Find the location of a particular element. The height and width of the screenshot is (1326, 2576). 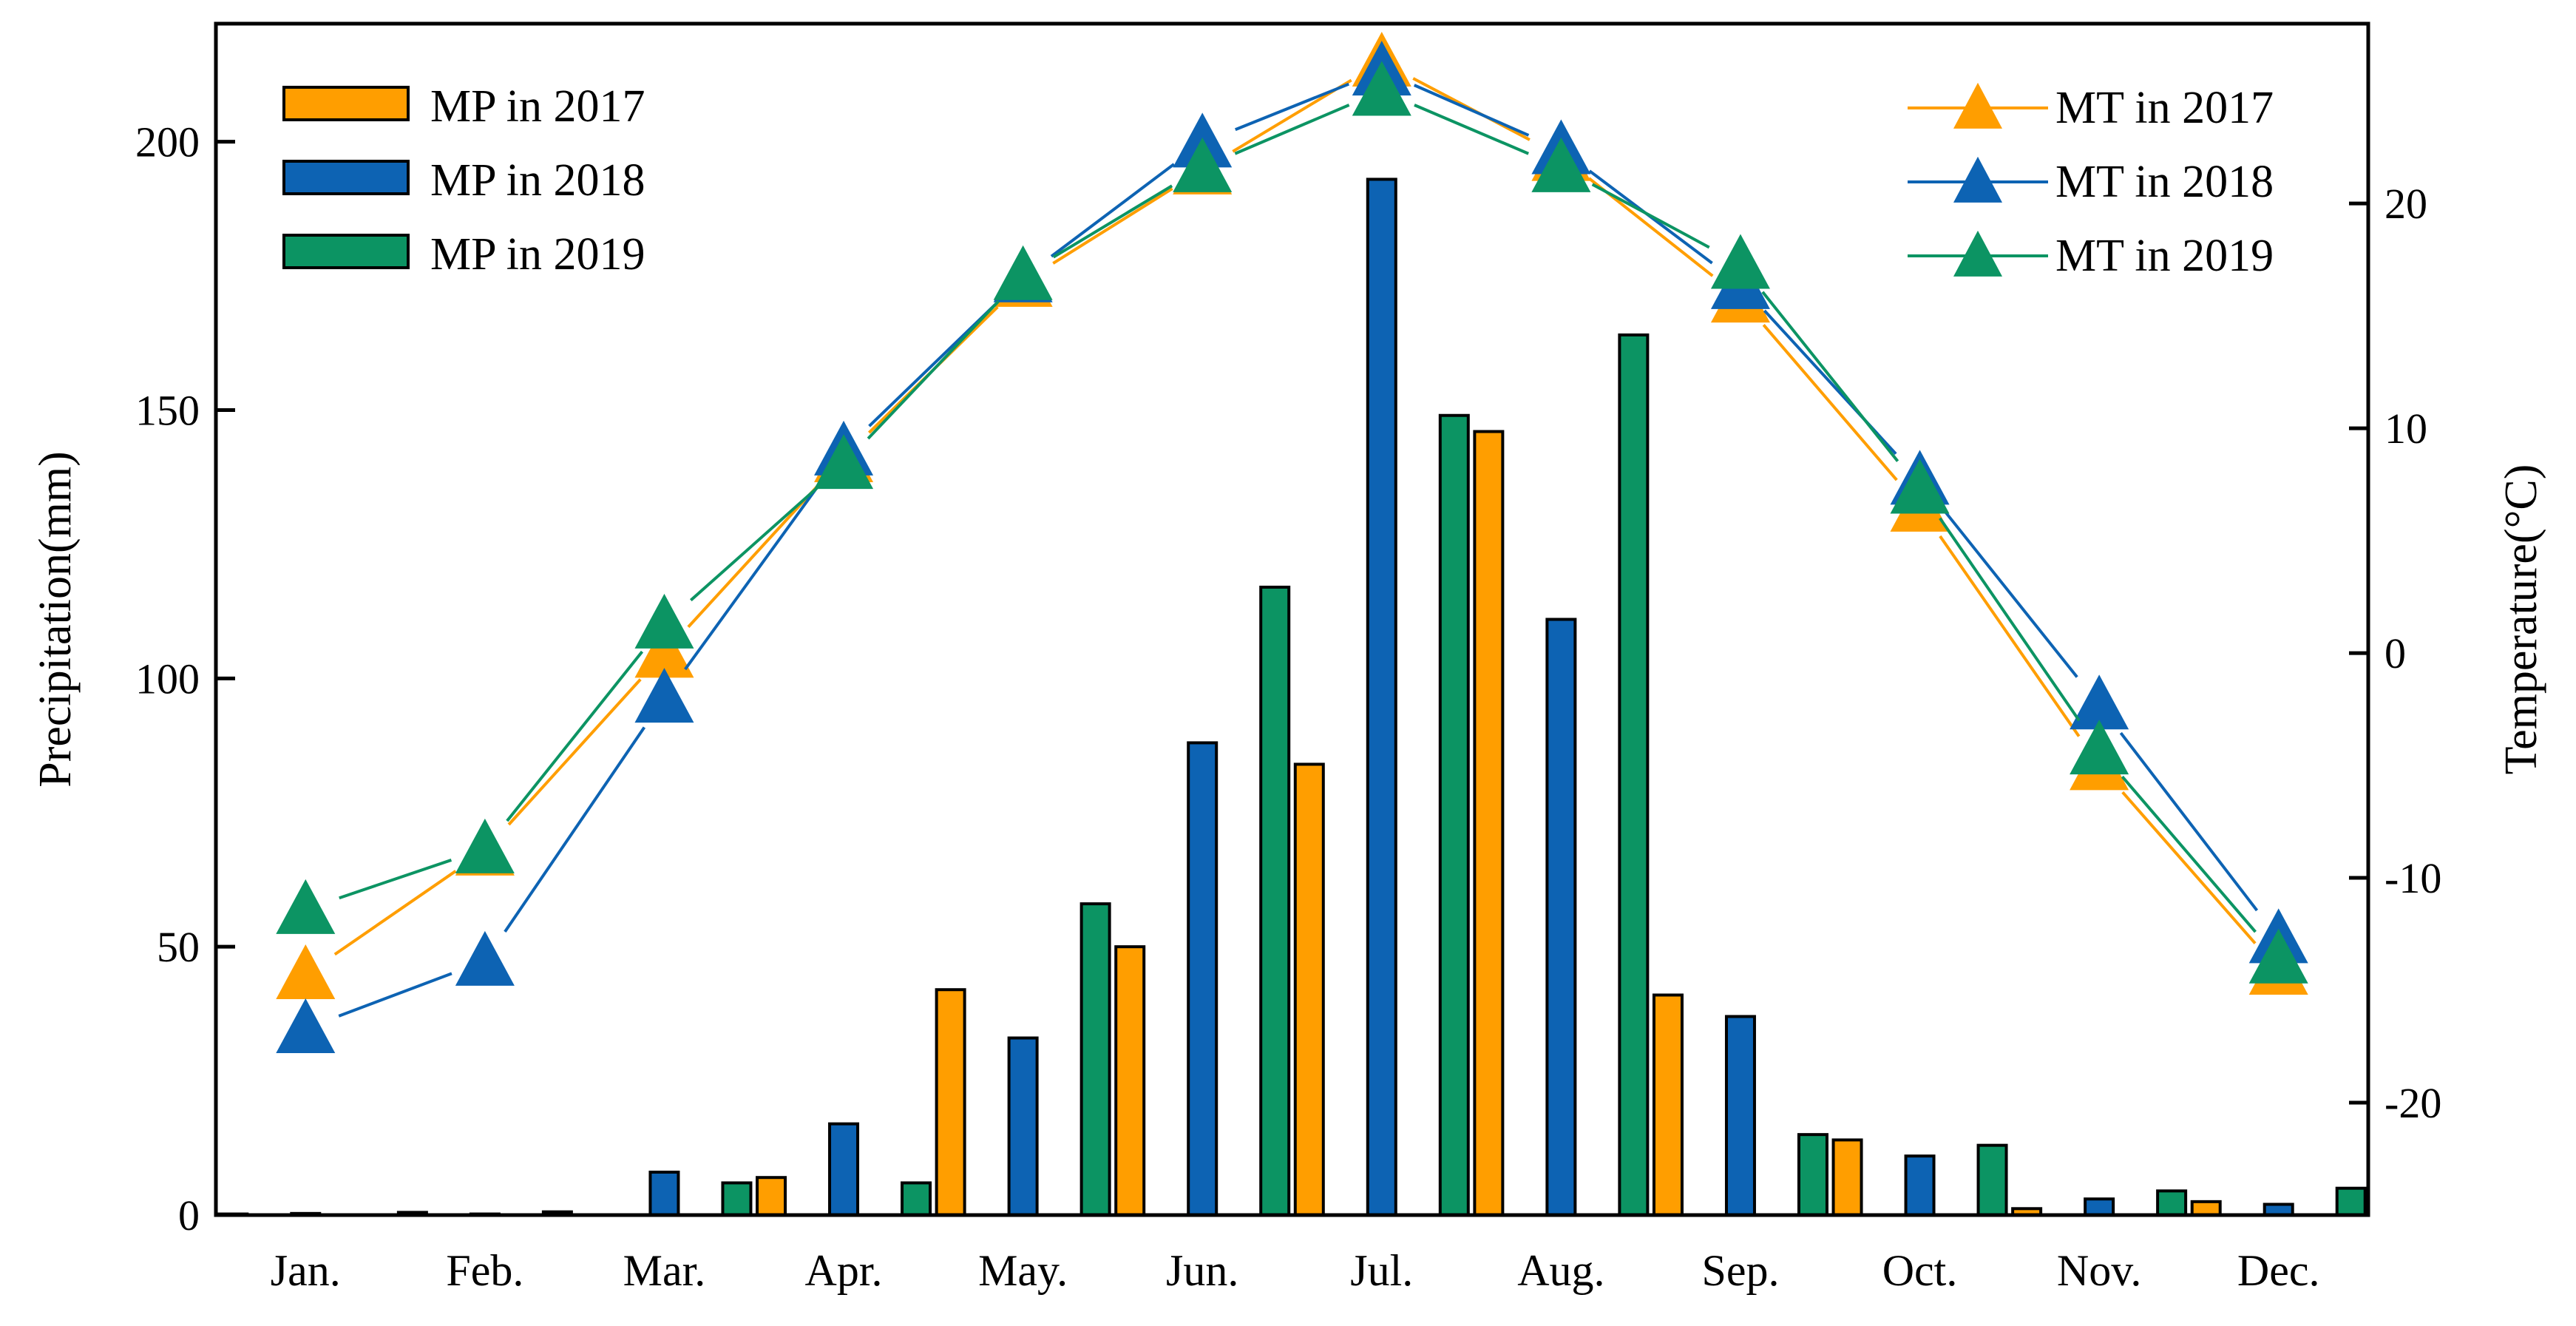

tick-label-left-150: 150 is located at coordinates (167, 410).